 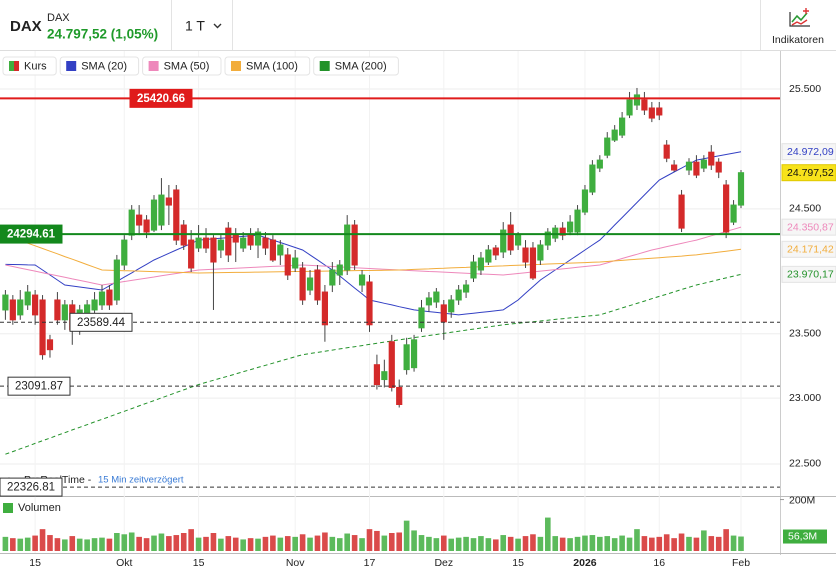 What do you see at coordinates (741, 563) in the screenshot?
I see `x-tick-label: Feb` at bounding box center [741, 563].